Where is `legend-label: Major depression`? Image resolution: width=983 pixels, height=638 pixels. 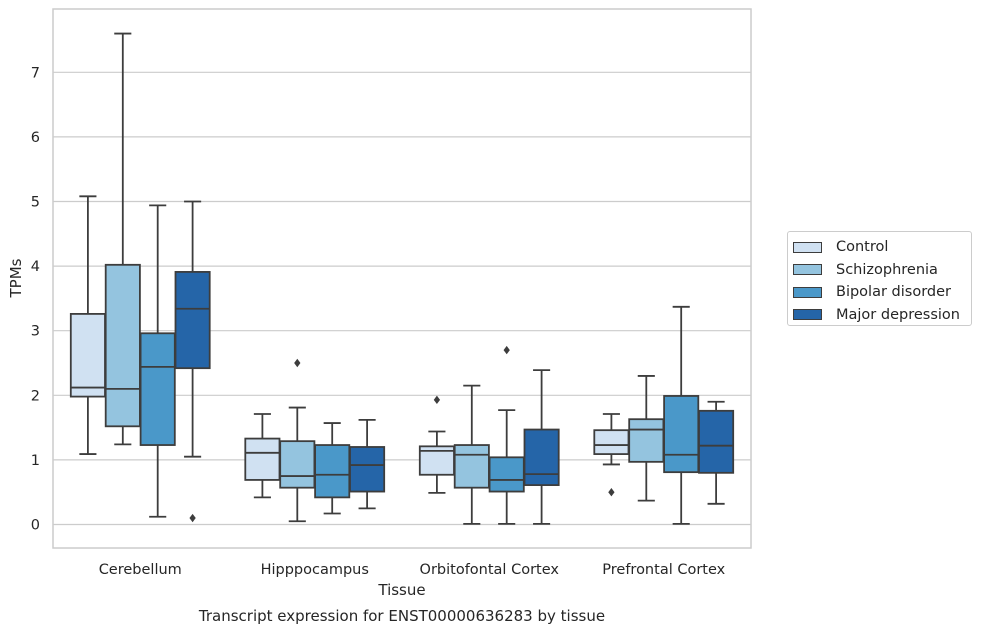
legend-label: Major depression is located at coordinates (898, 314).